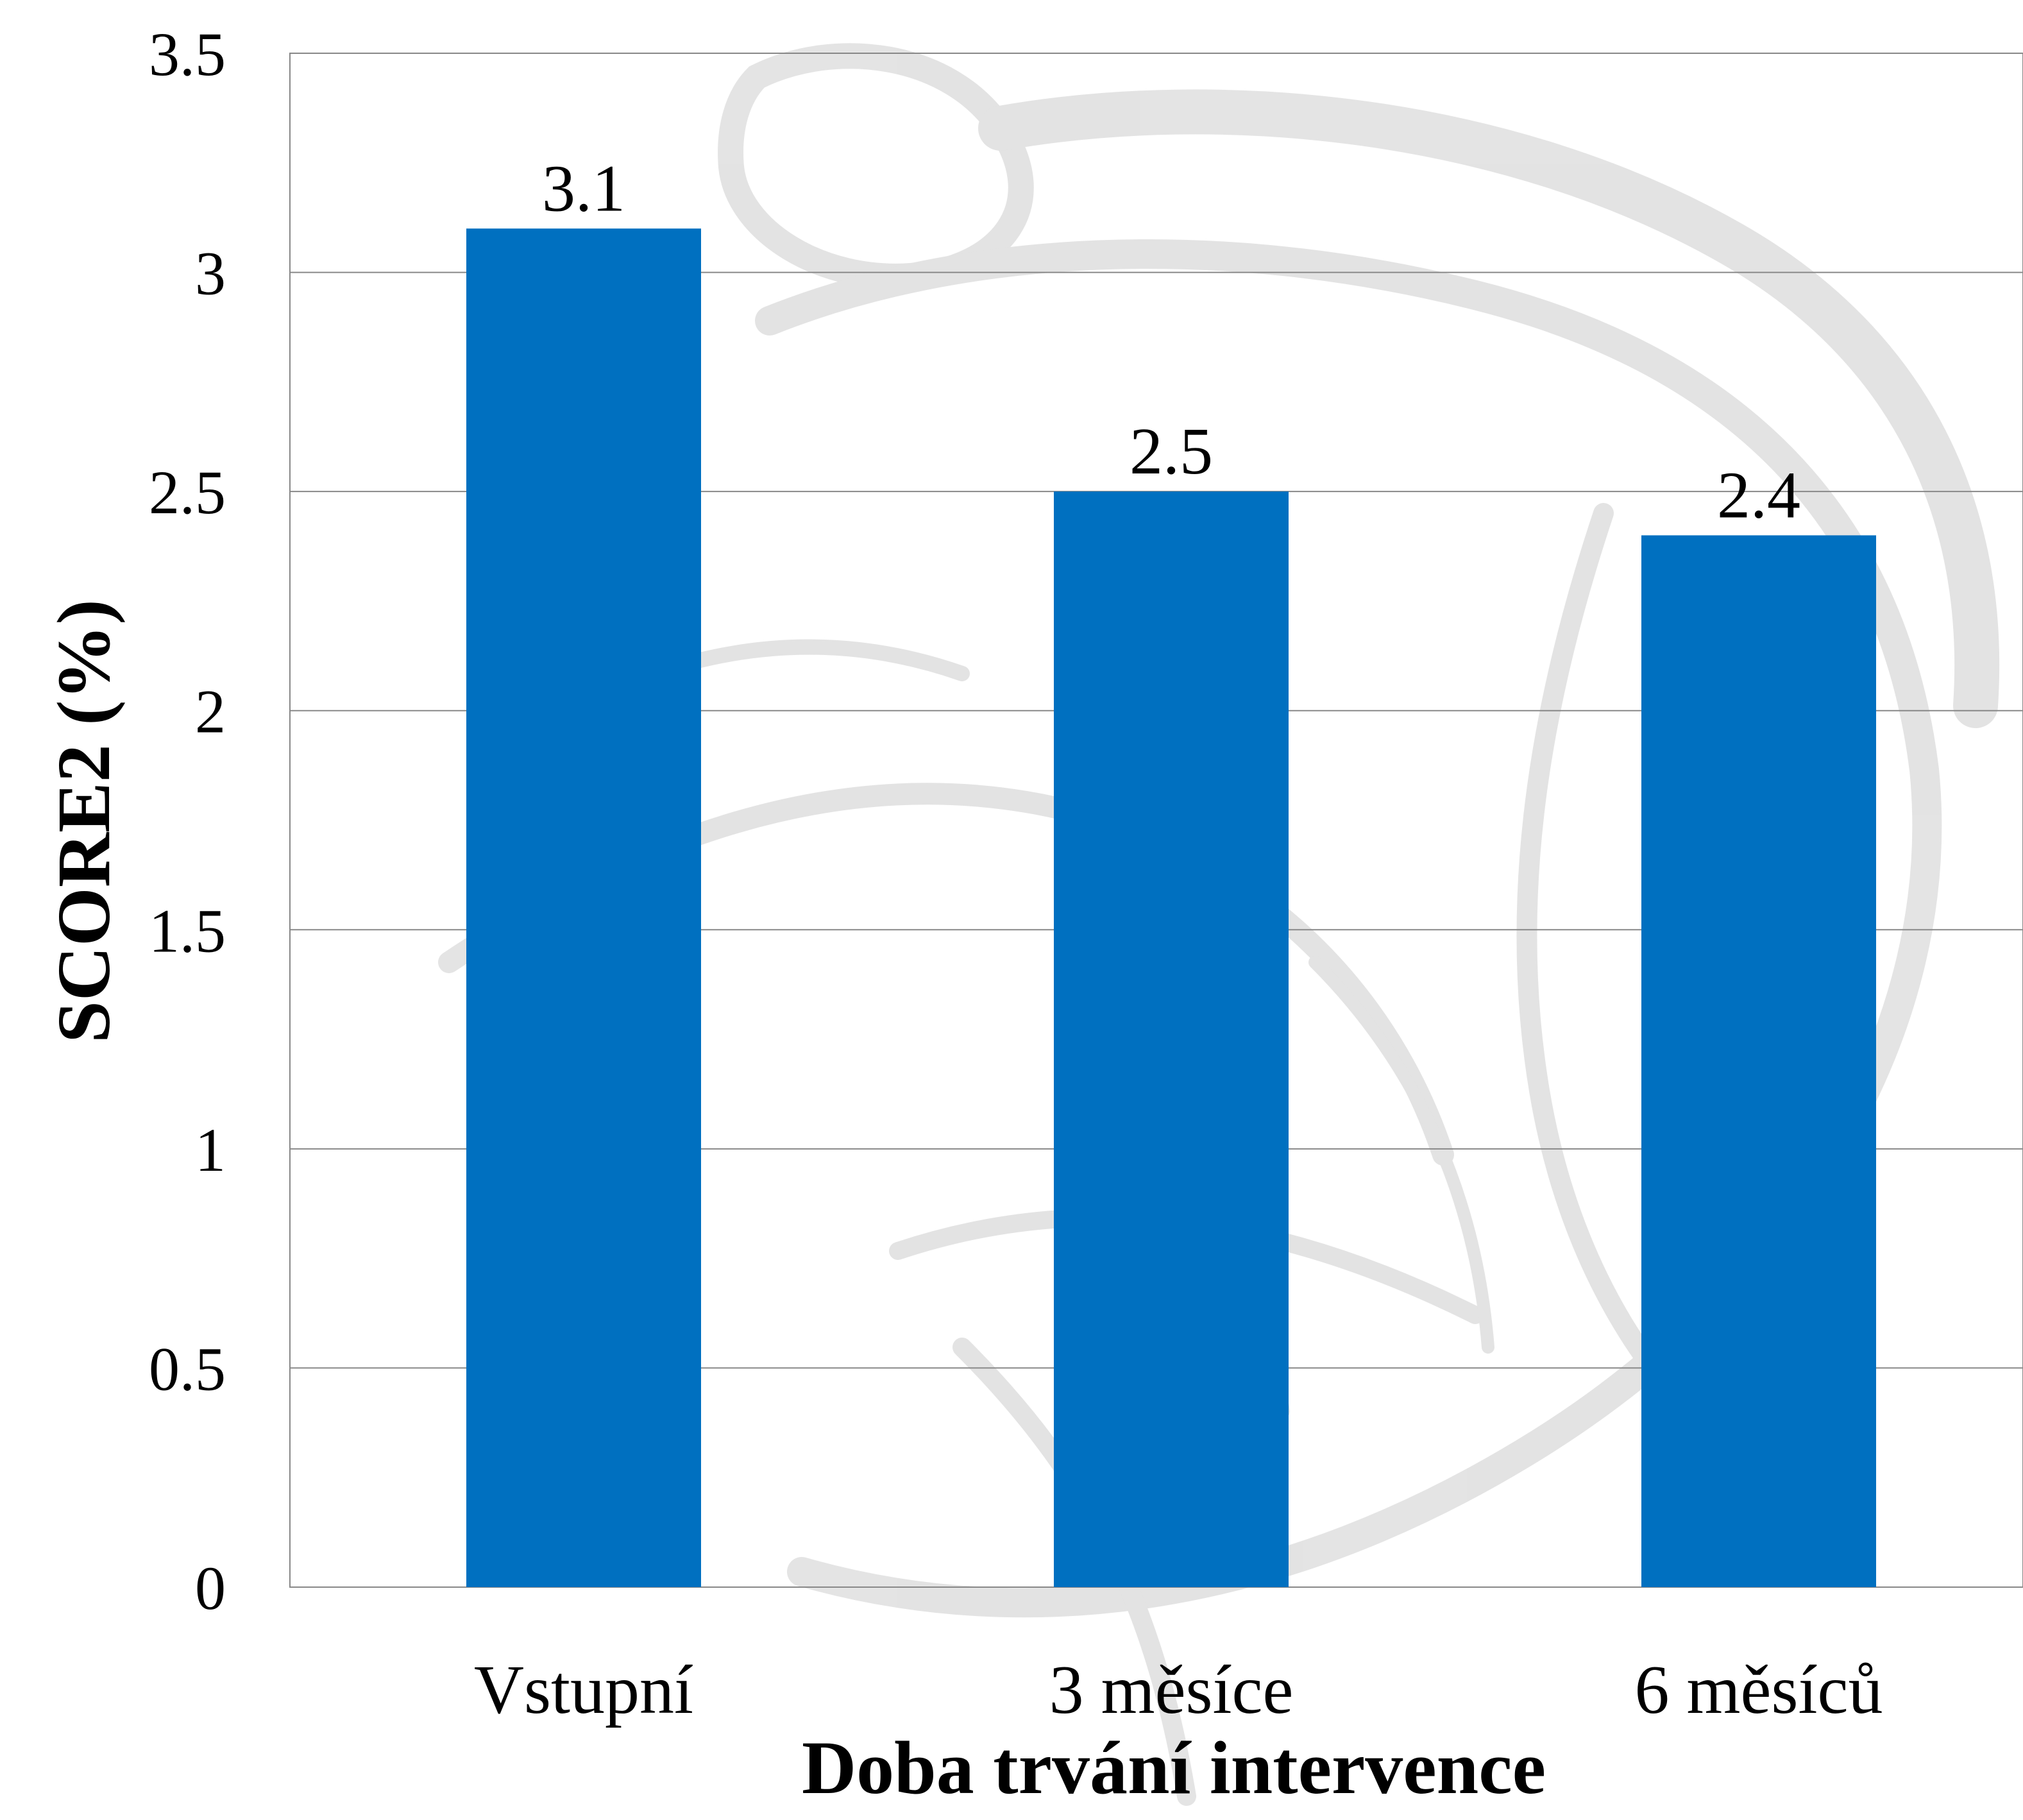  Describe the element at coordinates (1171, 1690) in the screenshot. I see `x-category-label: 3 měsíce` at that location.